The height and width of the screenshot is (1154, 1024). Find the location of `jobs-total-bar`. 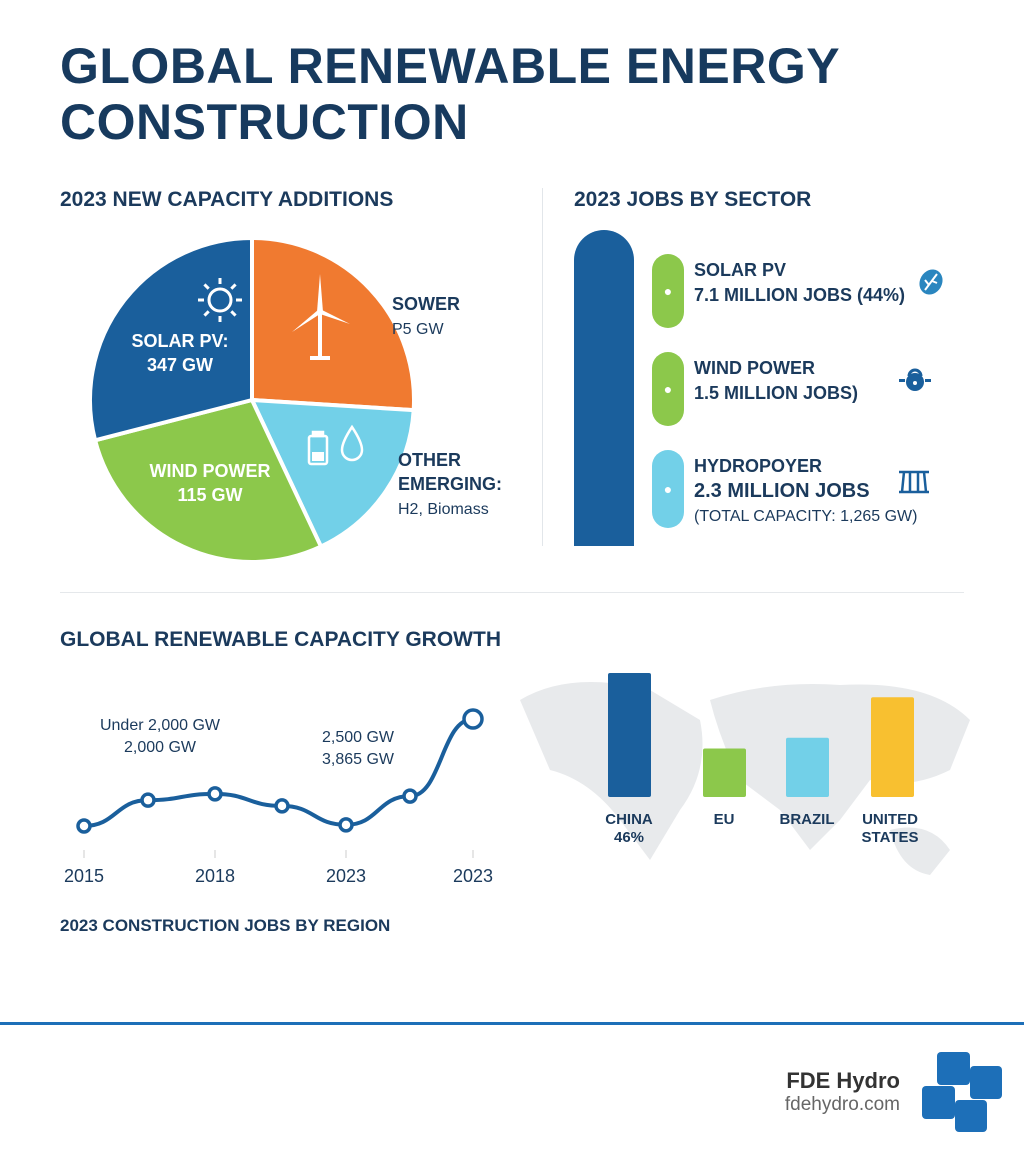

jobs-total-bar is located at coordinates (604, 388).